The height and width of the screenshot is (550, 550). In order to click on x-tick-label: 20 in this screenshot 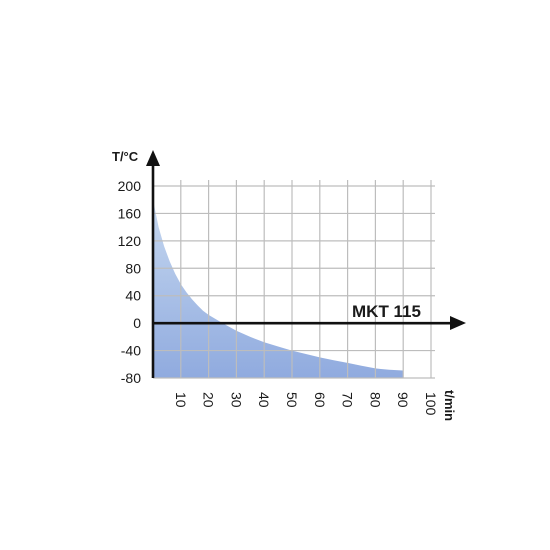, I will do `click(209, 400)`.